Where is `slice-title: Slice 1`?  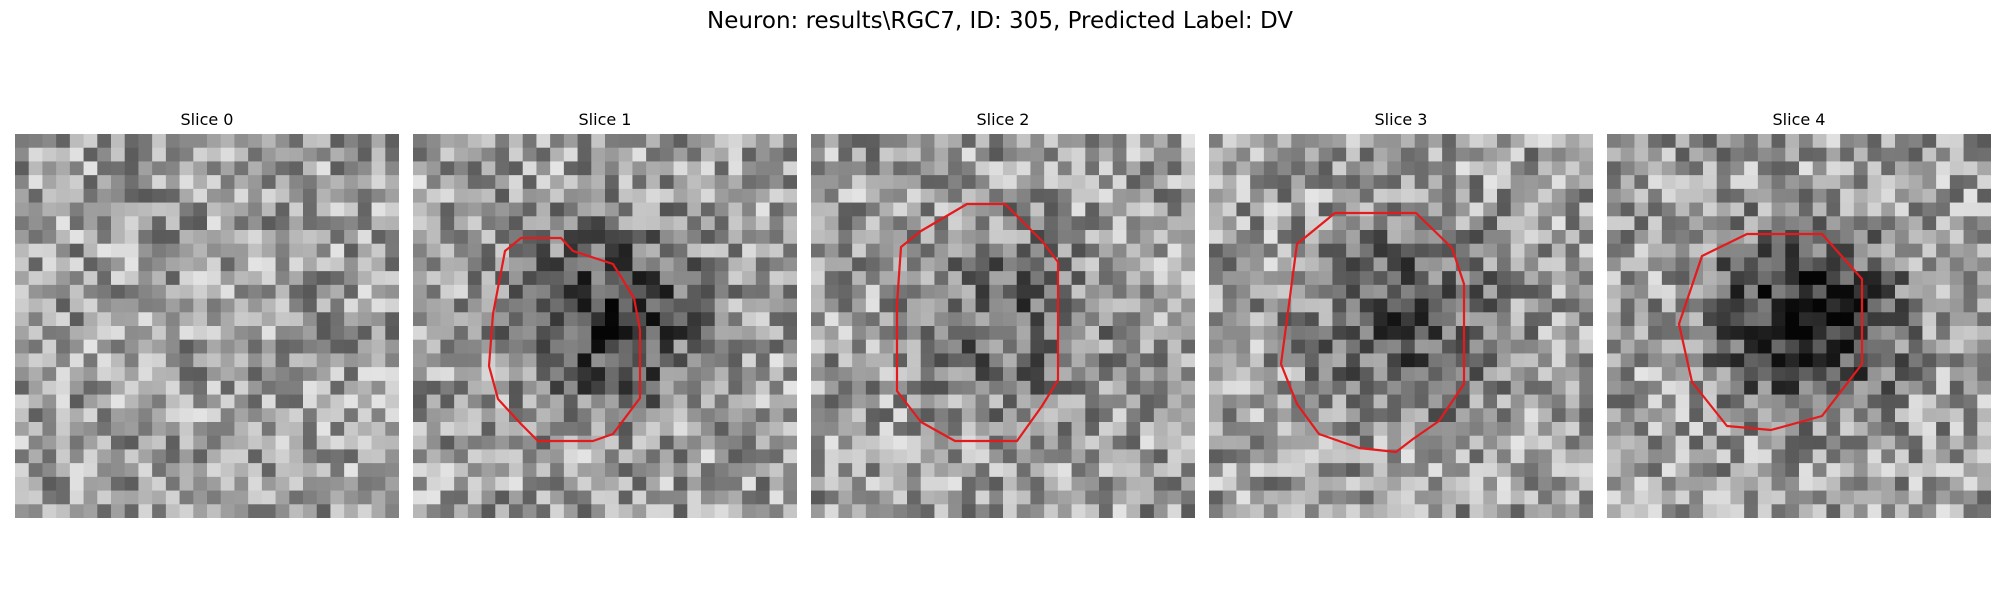
slice-title: Slice 1 is located at coordinates (605, 119).